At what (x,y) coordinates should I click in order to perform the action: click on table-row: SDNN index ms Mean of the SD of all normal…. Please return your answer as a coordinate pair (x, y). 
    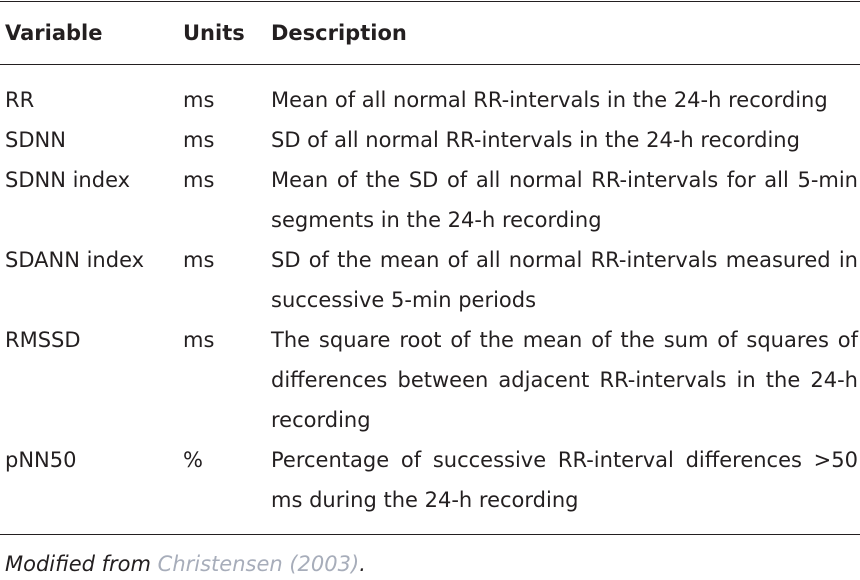
    Looking at the image, I should click on (430, 200).